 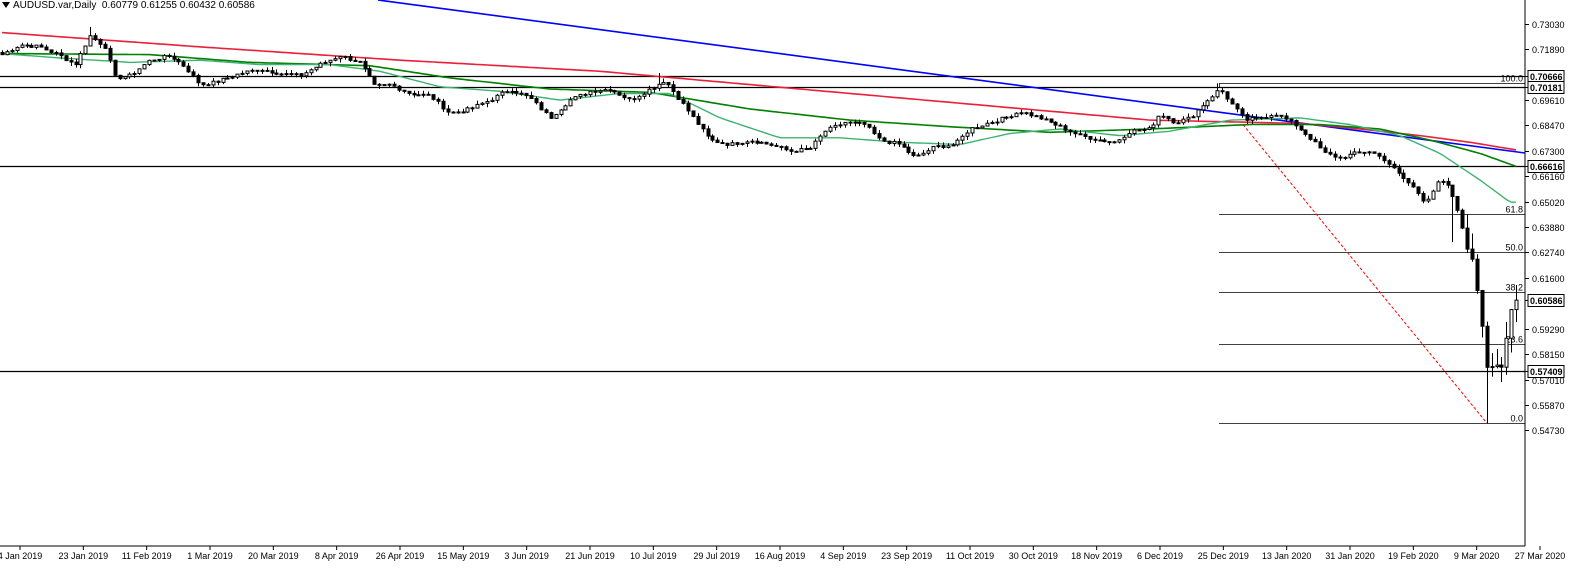 What do you see at coordinates (1548, 152) in the screenshot?
I see `price-label: 0.67300` at bounding box center [1548, 152].